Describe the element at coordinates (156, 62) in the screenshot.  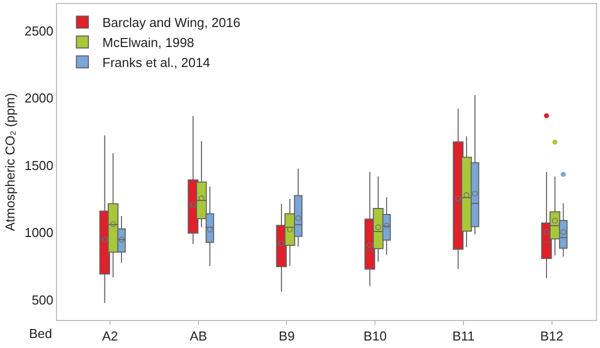
I see `legend-label: Franks et al., 2014` at that location.